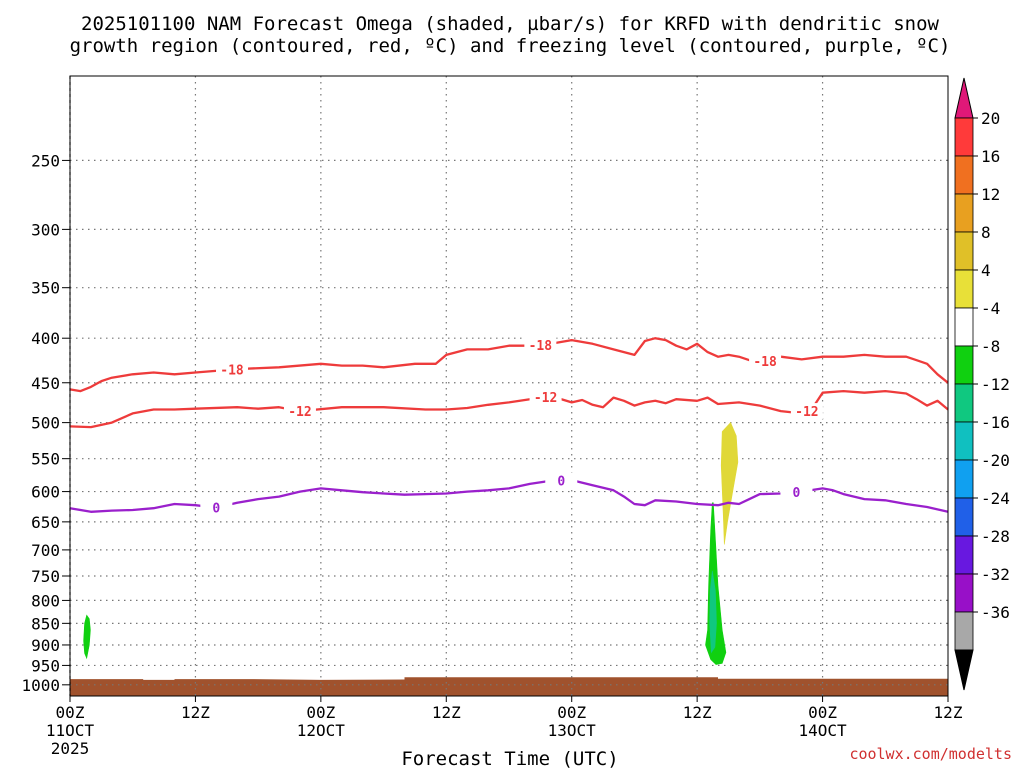  What do you see at coordinates (45, 576) in the screenshot?
I see `y-tick-label: 750` at bounding box center [45, 576].